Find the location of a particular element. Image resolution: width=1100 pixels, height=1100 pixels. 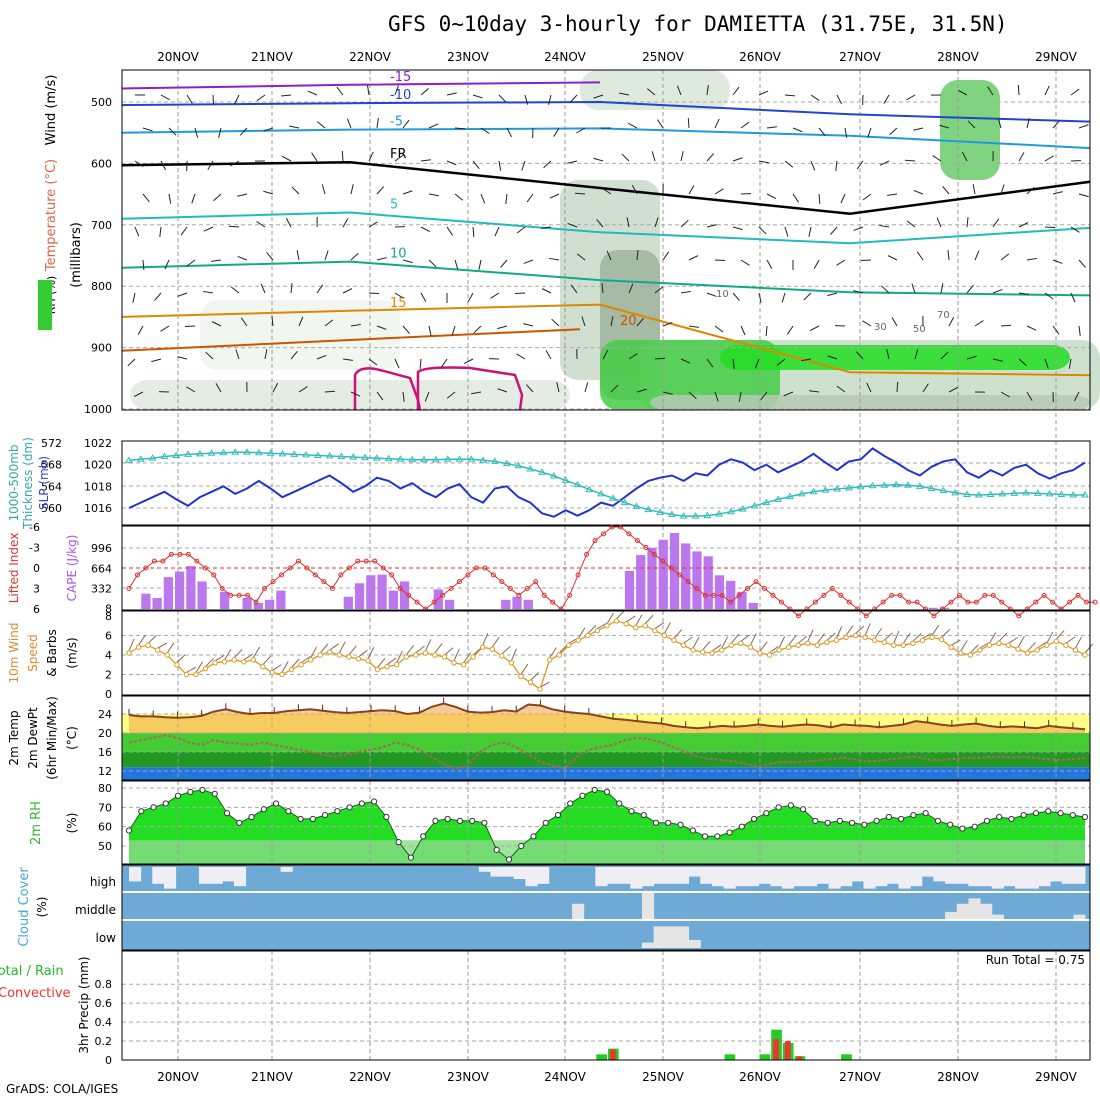

lifted-index-tick-label: 6 is located at coordinates (36, 609).